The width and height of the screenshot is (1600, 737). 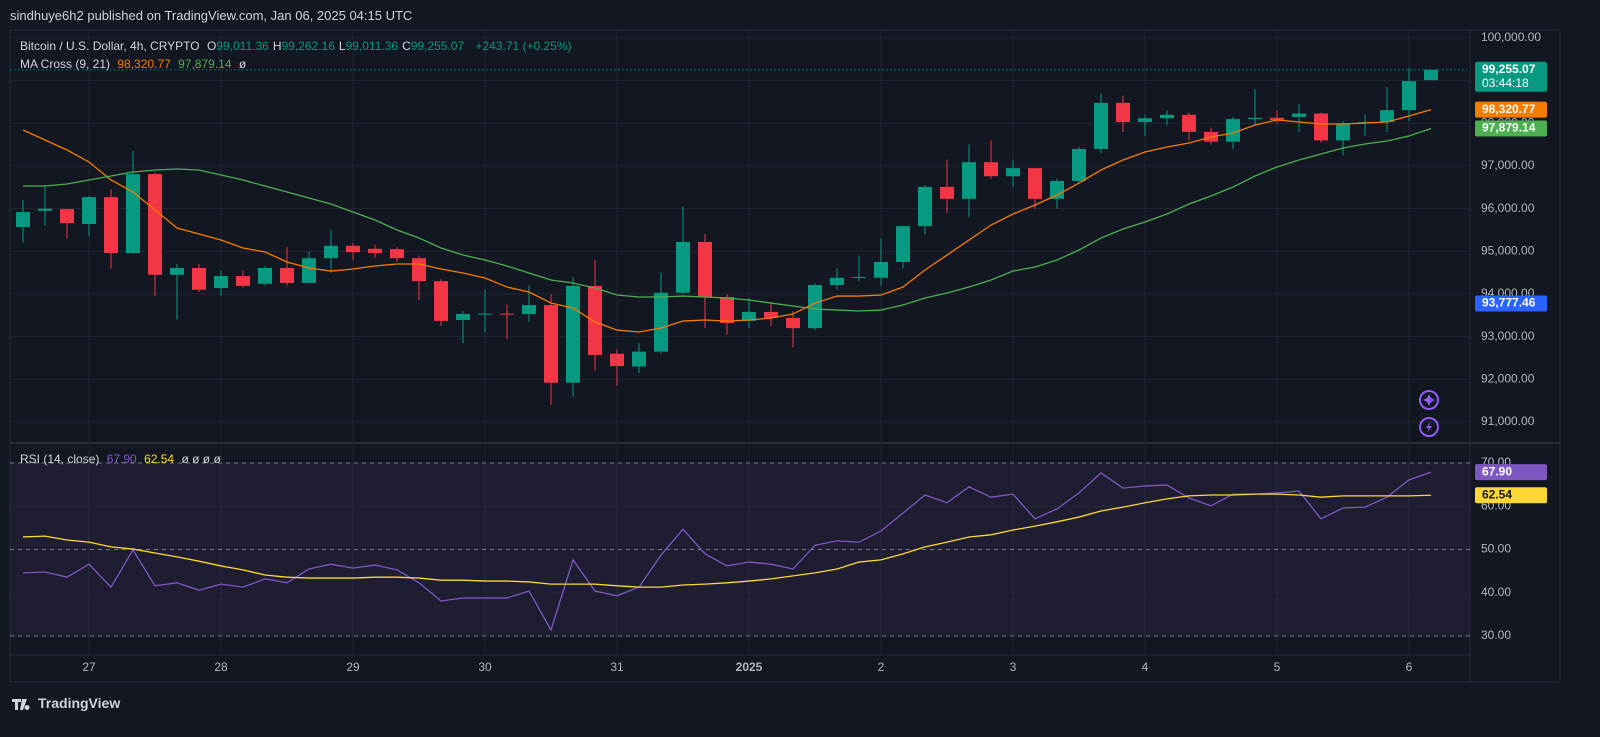 What do you see at coordinates (1509, 69) in the screenshot?
I see `badge-label: 99,255.07` at bounding box center [1509, 69].